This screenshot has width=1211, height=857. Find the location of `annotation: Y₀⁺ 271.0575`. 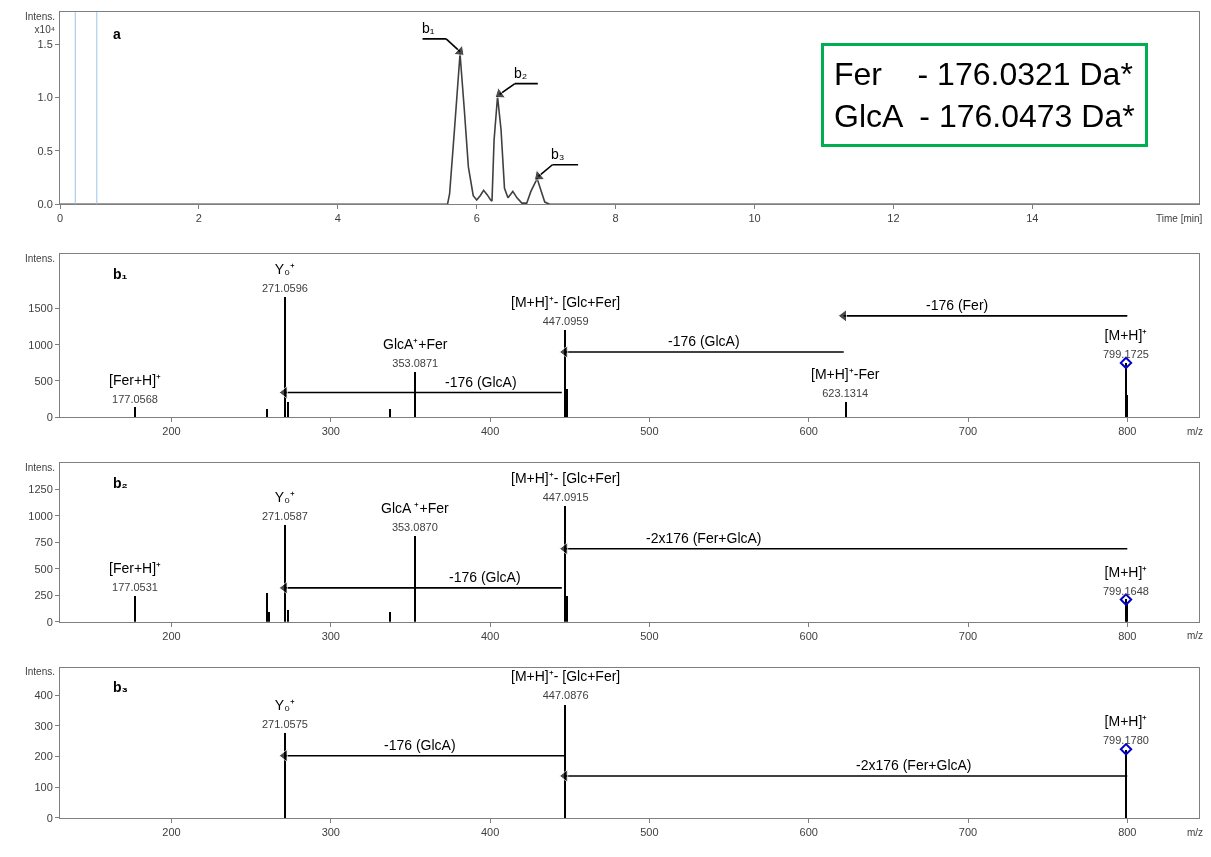

annotation: Y₀⁺ 271.0575 is located at coordinates (285, 714).